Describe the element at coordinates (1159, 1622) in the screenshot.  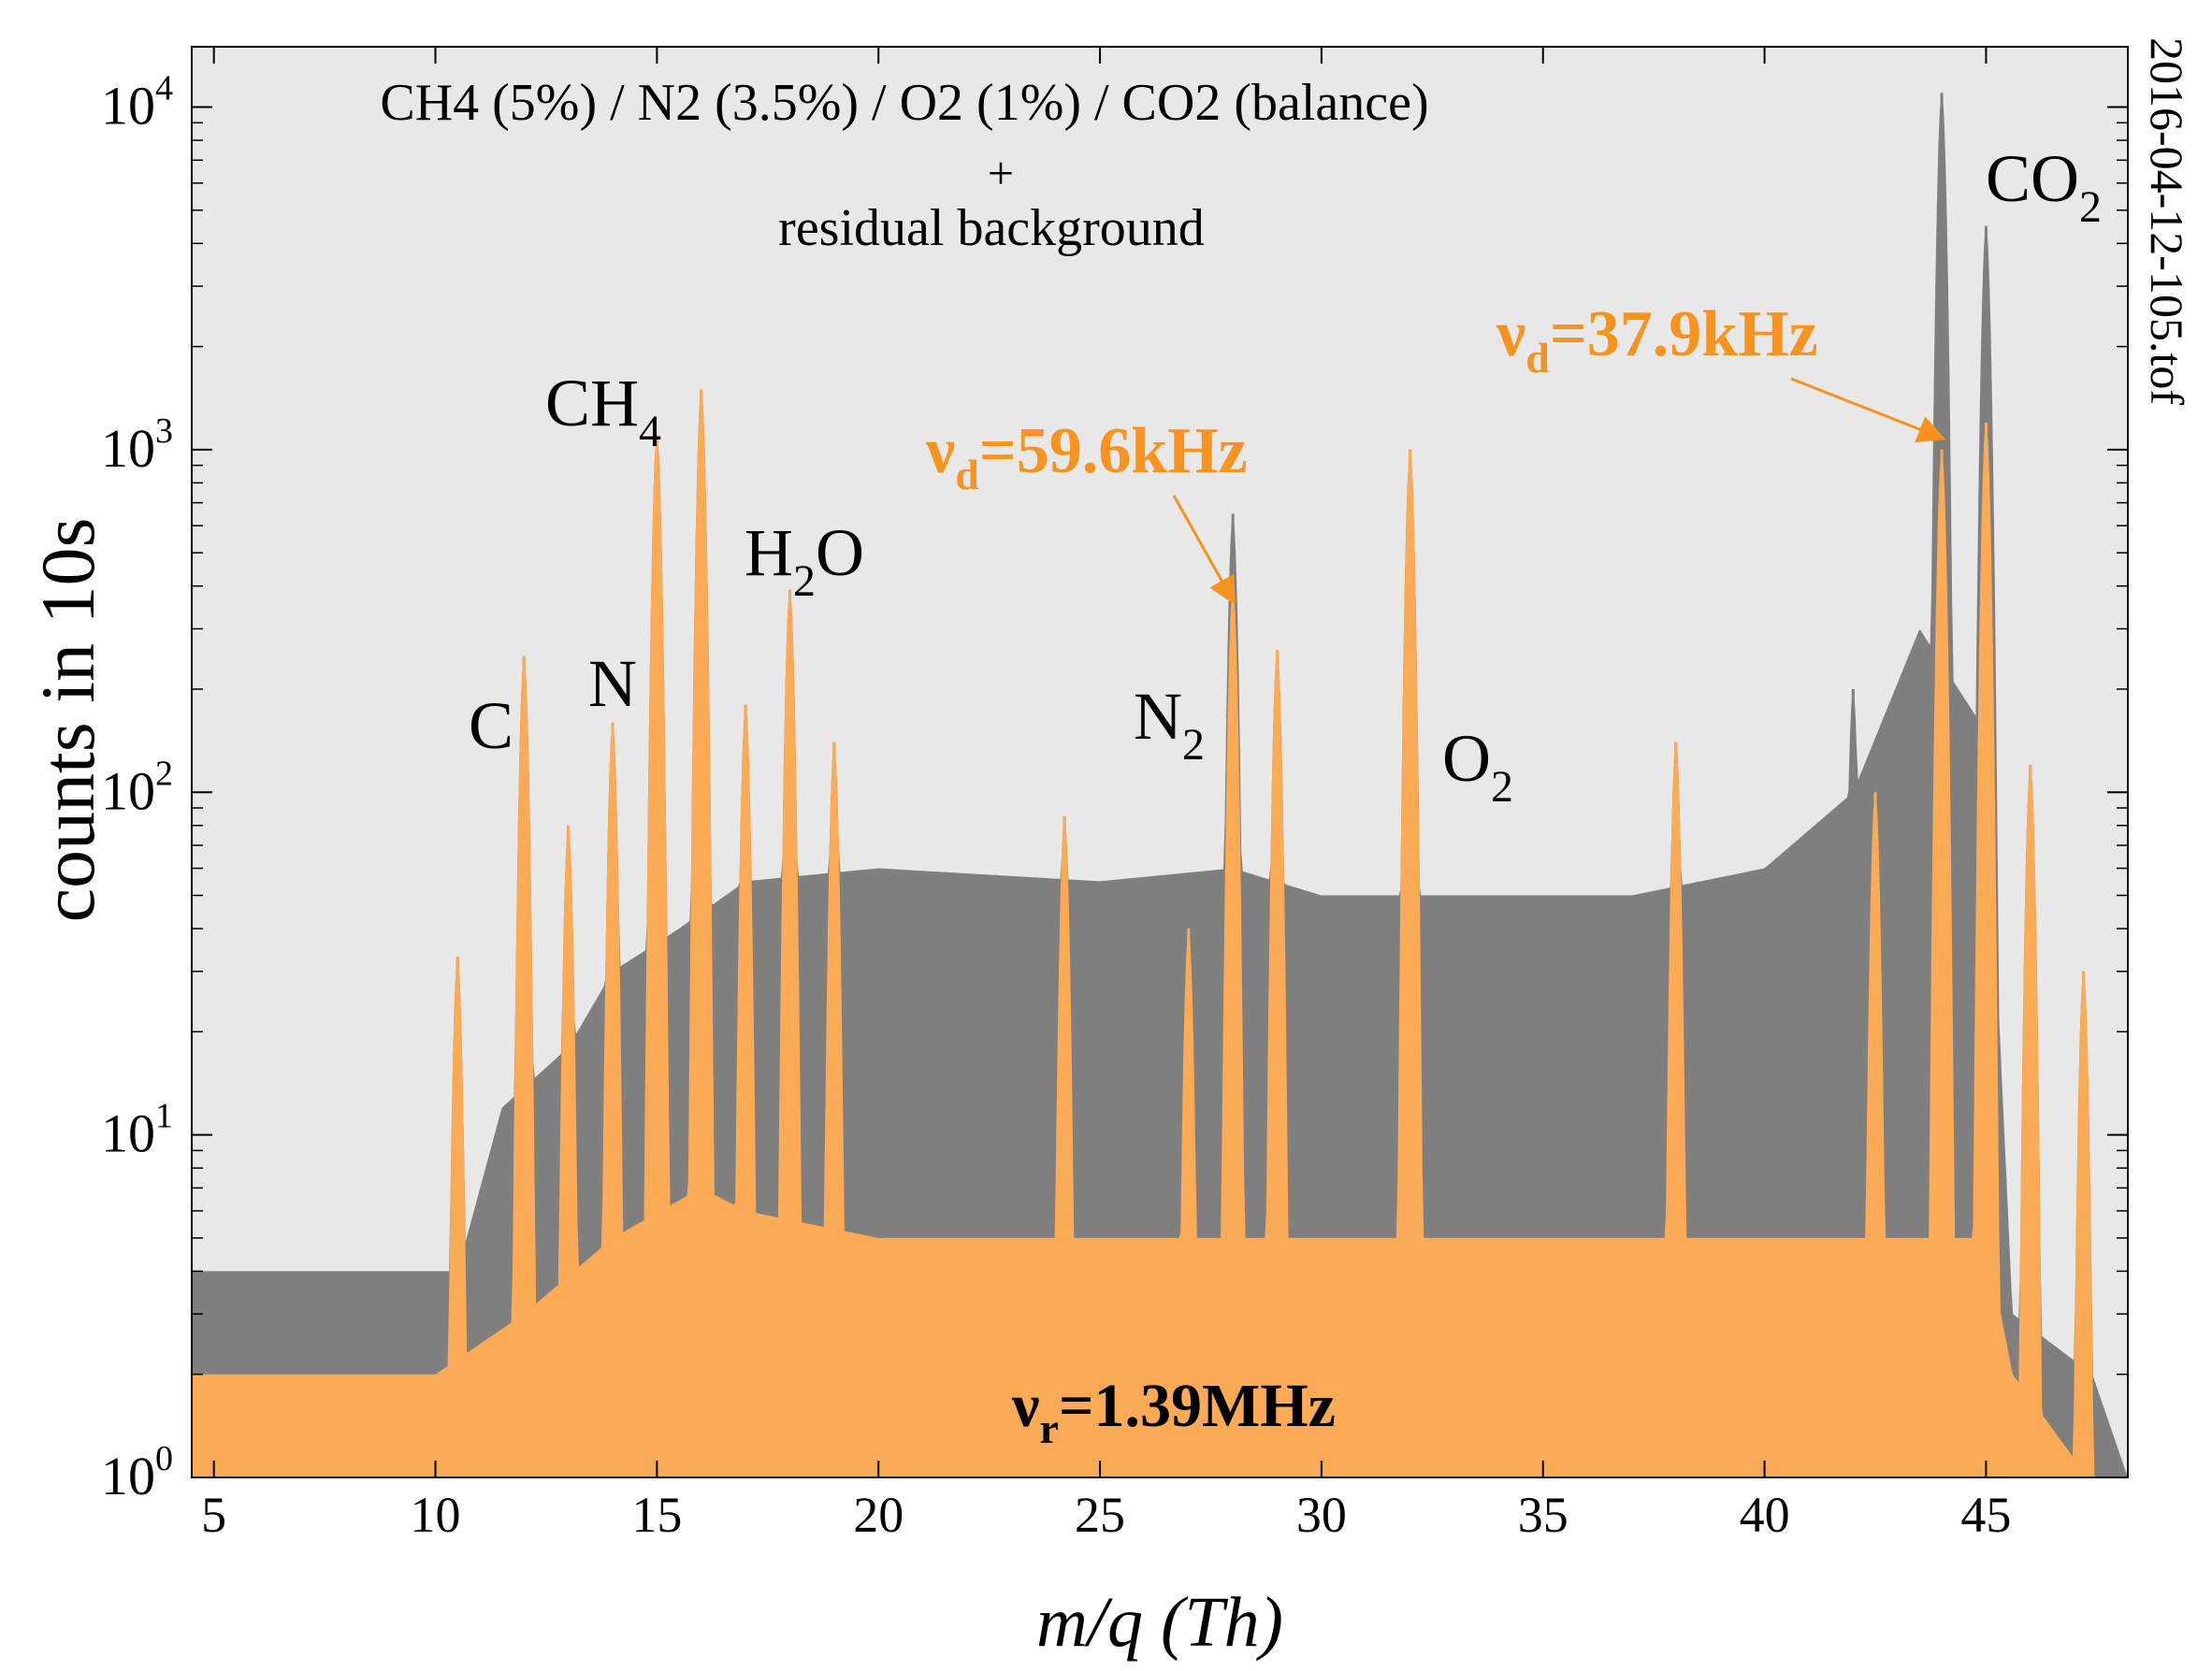
I see `x-axis-label: m/q (Th)` at that location.